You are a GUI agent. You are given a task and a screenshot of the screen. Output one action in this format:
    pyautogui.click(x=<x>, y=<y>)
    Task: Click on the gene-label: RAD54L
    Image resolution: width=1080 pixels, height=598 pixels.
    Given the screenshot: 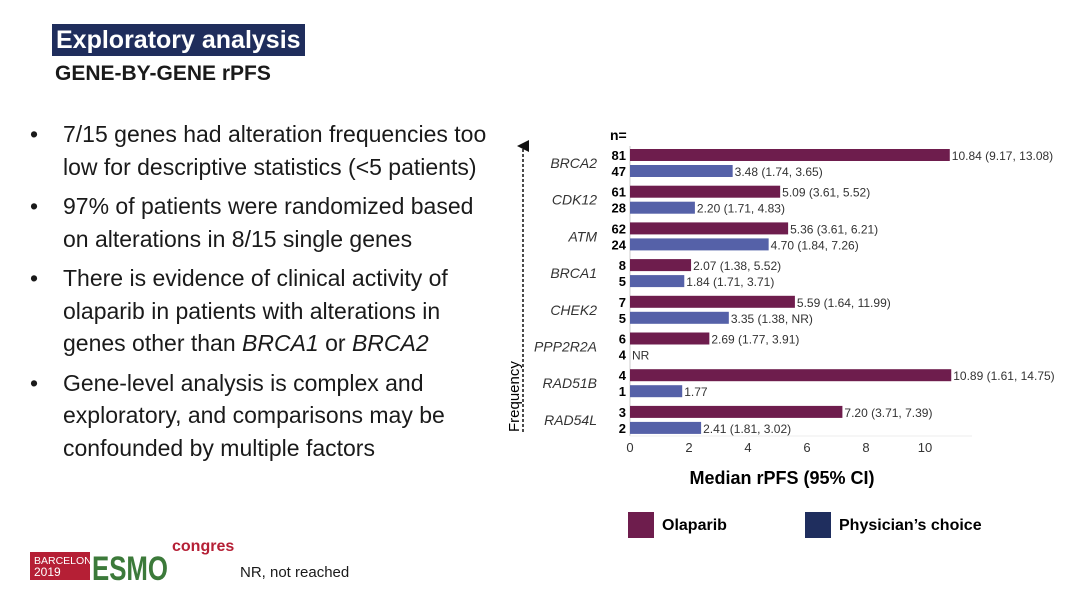 What is the action you would take?
    pyautogui.click(x=570, y=420)
    